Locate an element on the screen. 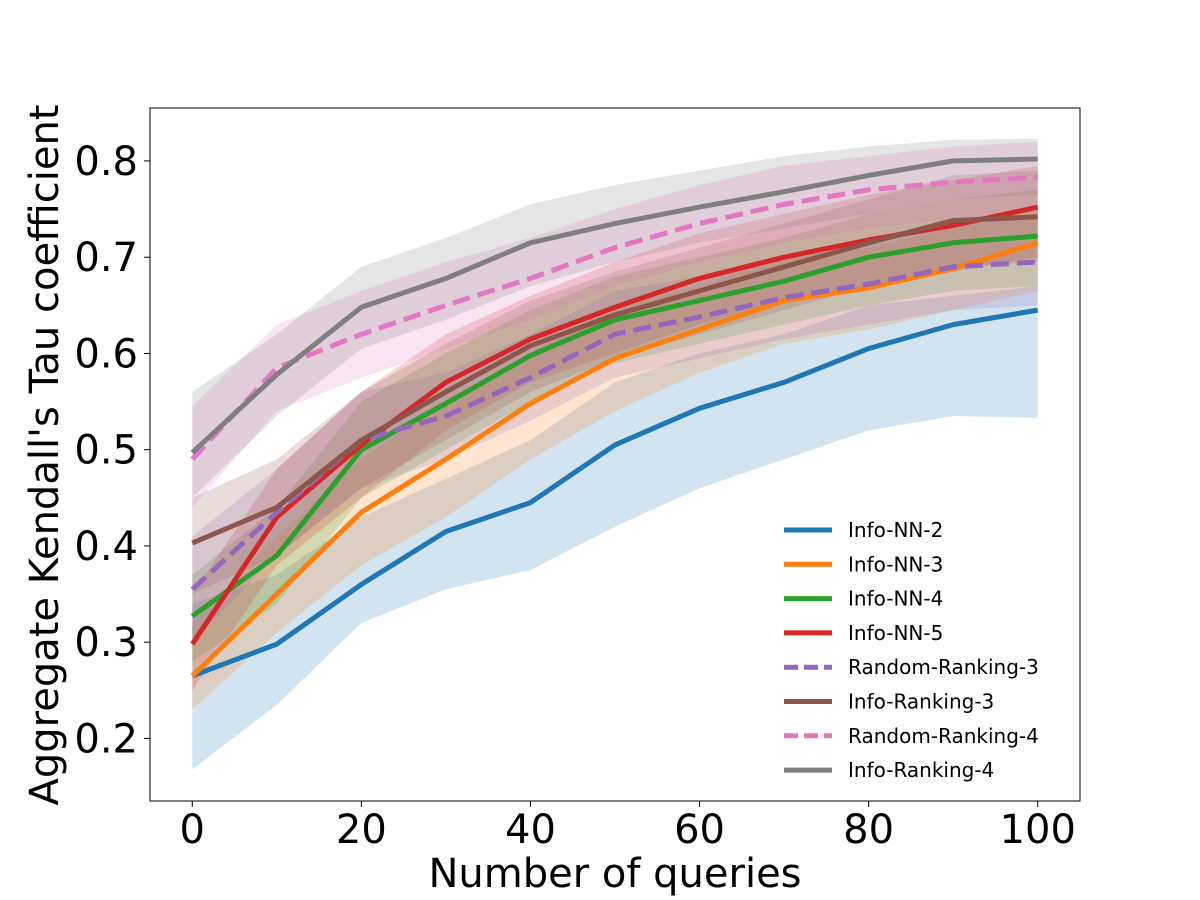 The image size is (1200, 900). legend-label-info-ranking-4: Info-Ranking-4 is located at coordinates (921, 770).